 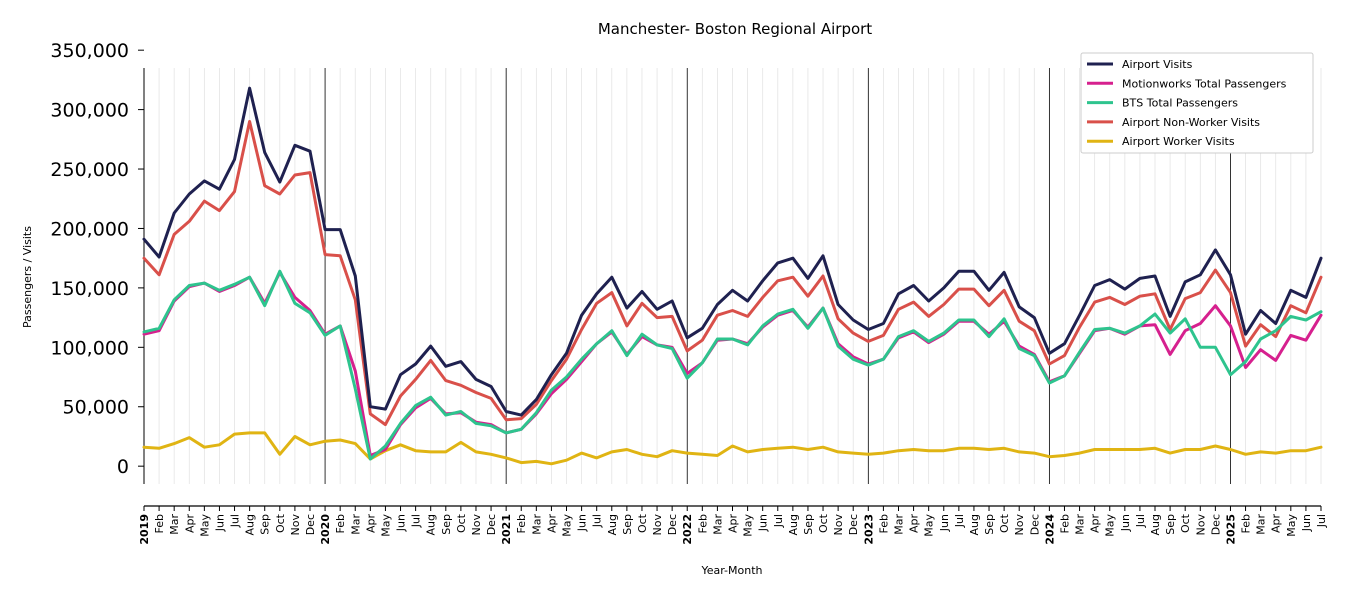 What do you see at coordinates (27, 277) in the screenshot?
I see `y-axis-label: Passengers / Visits` at bounding box center [27, 277].